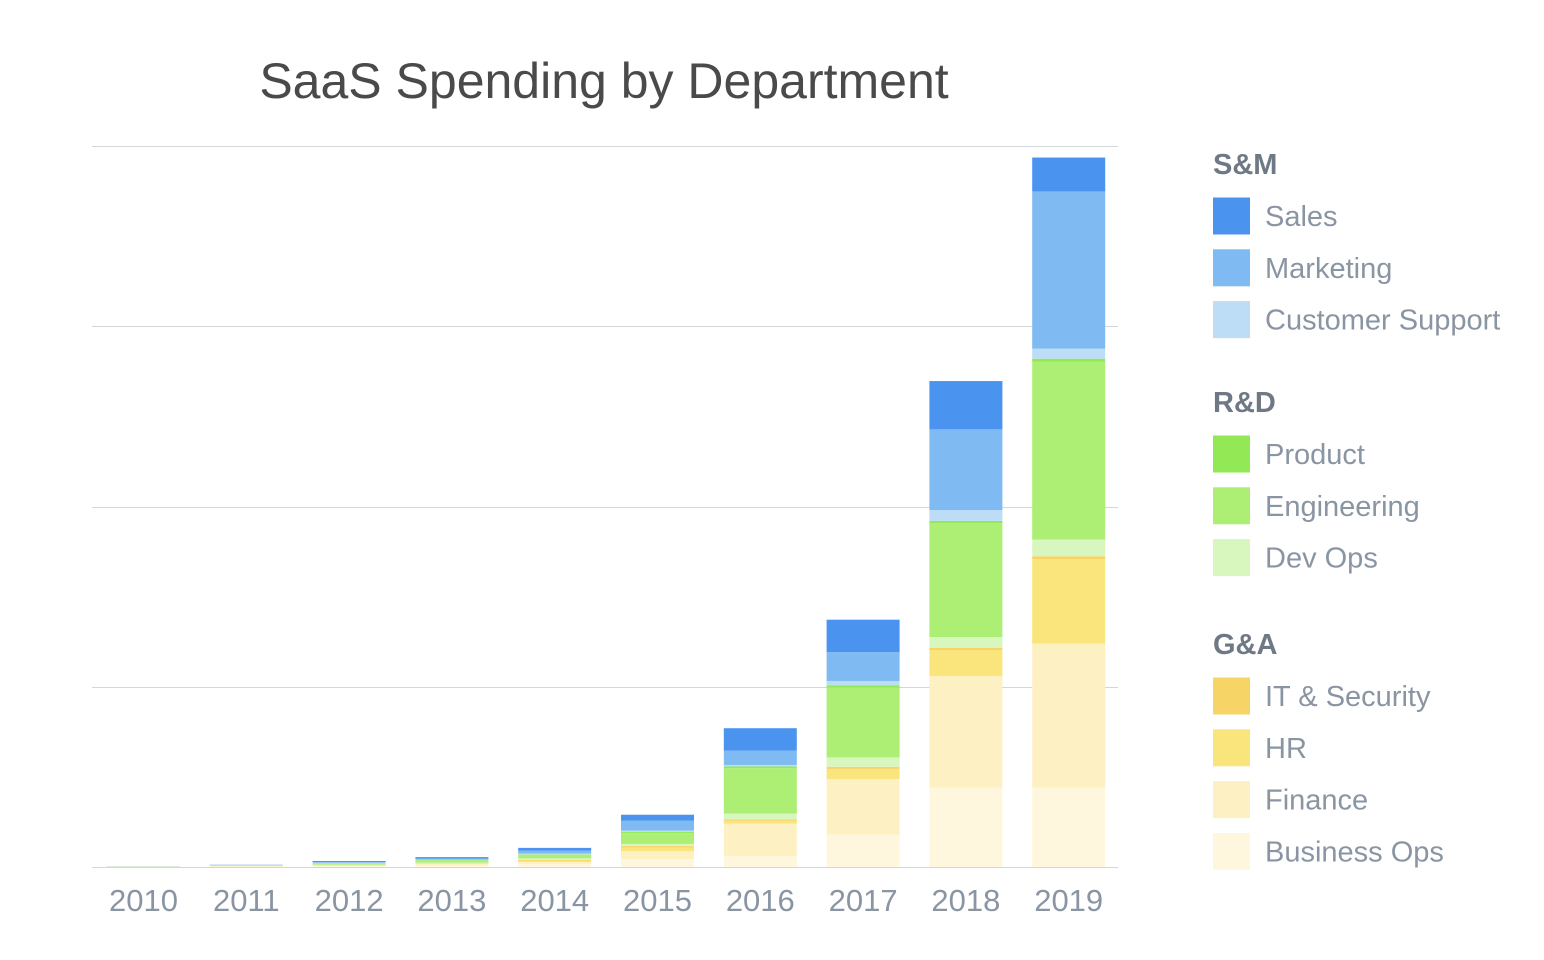 This screenshot has width=1544, height=960. I want to click on x-tick-label: 2014, so click(554, 900).